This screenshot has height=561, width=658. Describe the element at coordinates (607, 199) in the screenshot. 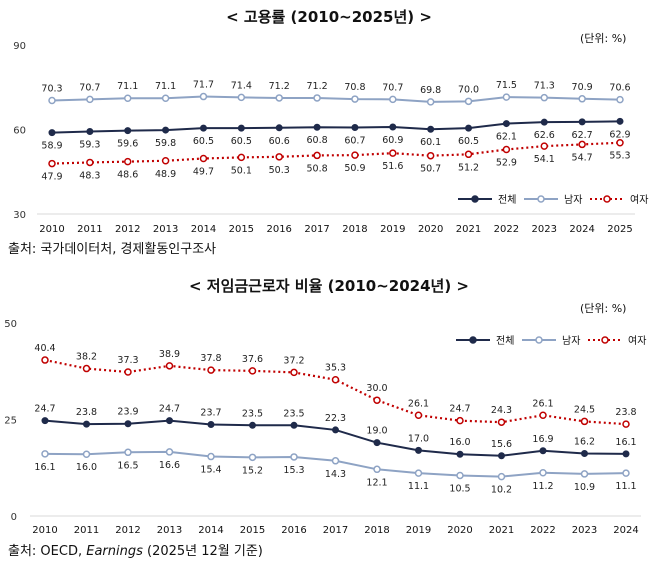

I see `legend-marker-여자` at that location.